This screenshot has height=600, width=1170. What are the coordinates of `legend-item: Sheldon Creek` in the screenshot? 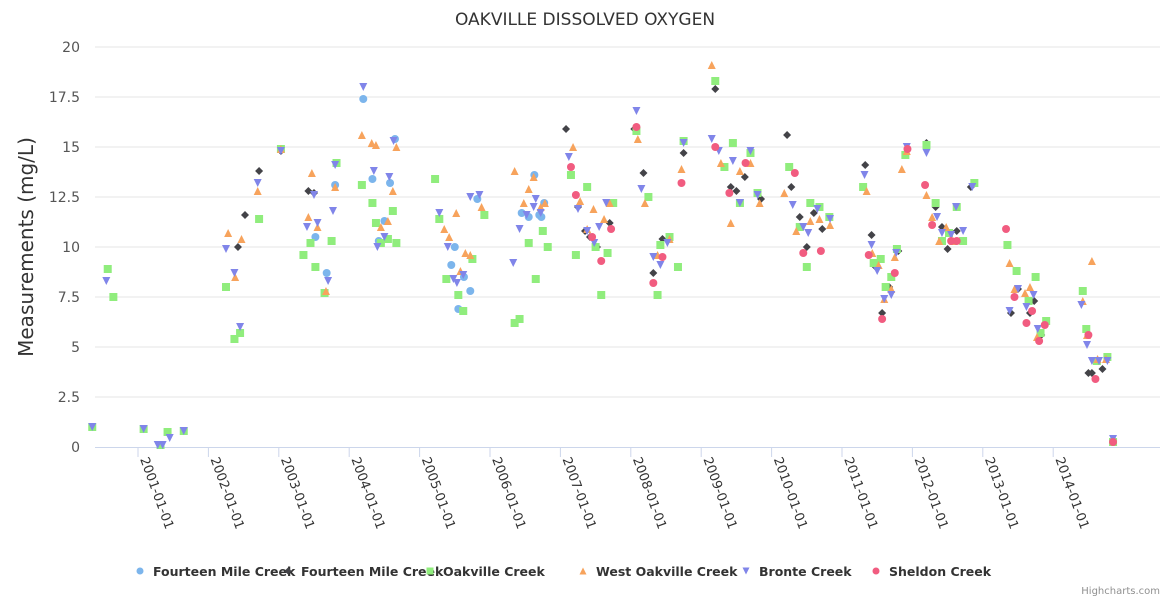 It's located at (932, 571).